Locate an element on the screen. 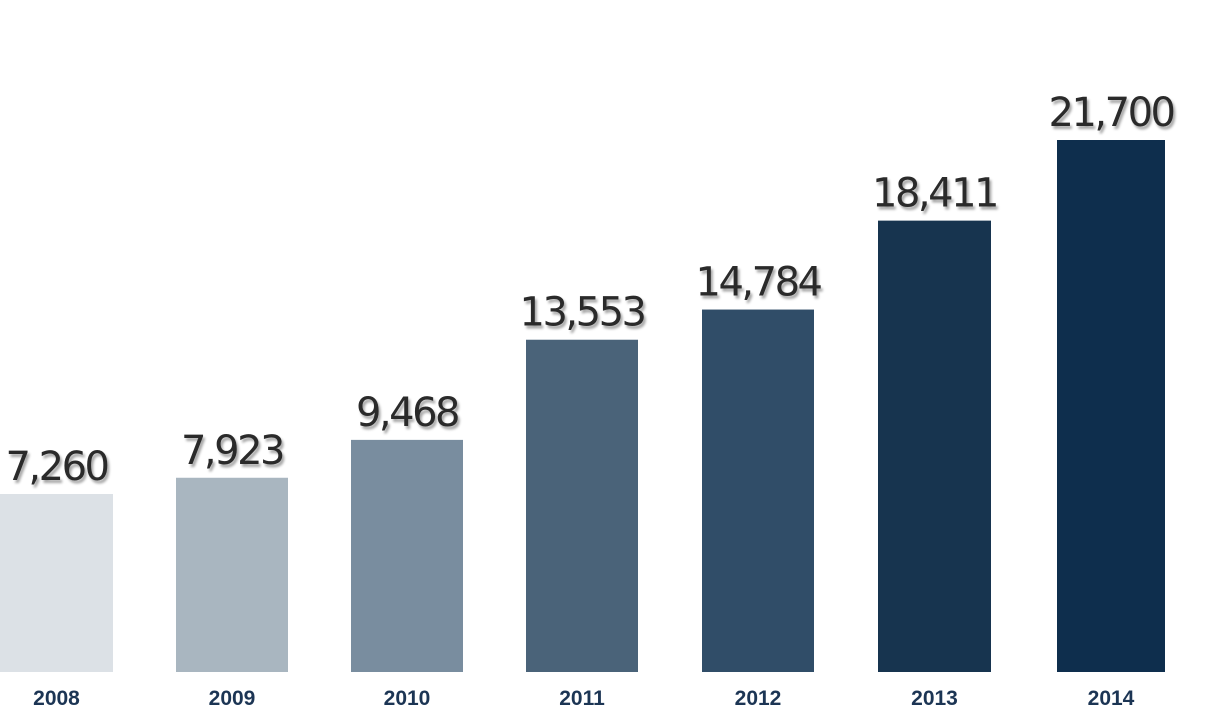 The height and width of the screenshot is (720, 1231). category-label-2011: 2011 is located at coordinates (582, 698).